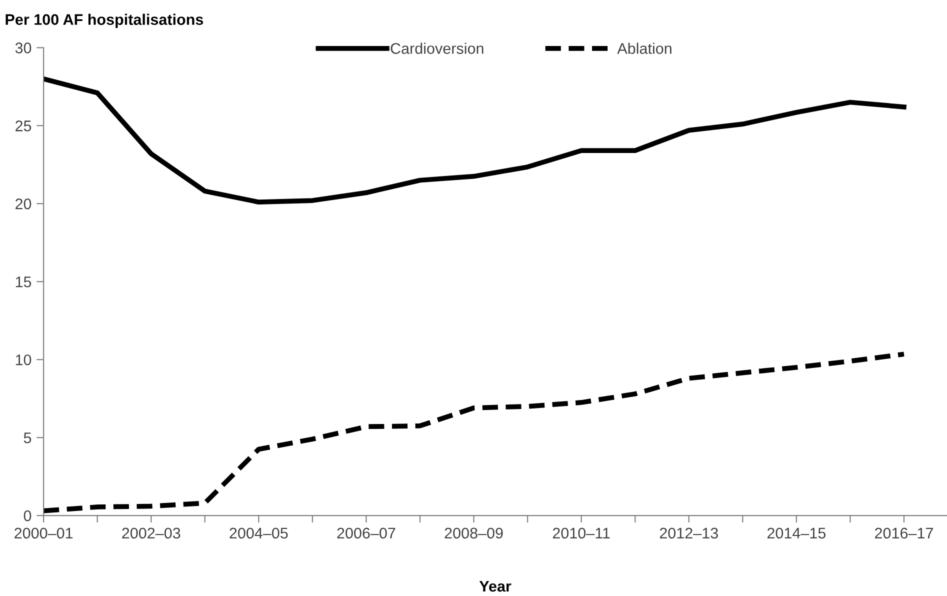 The height and width of the screenshot is (596, 947). What do you see at coordinates (366, 533) in the screenshot?
I see `x-tick-label: 2006–07` at bounding box center [366, 533].